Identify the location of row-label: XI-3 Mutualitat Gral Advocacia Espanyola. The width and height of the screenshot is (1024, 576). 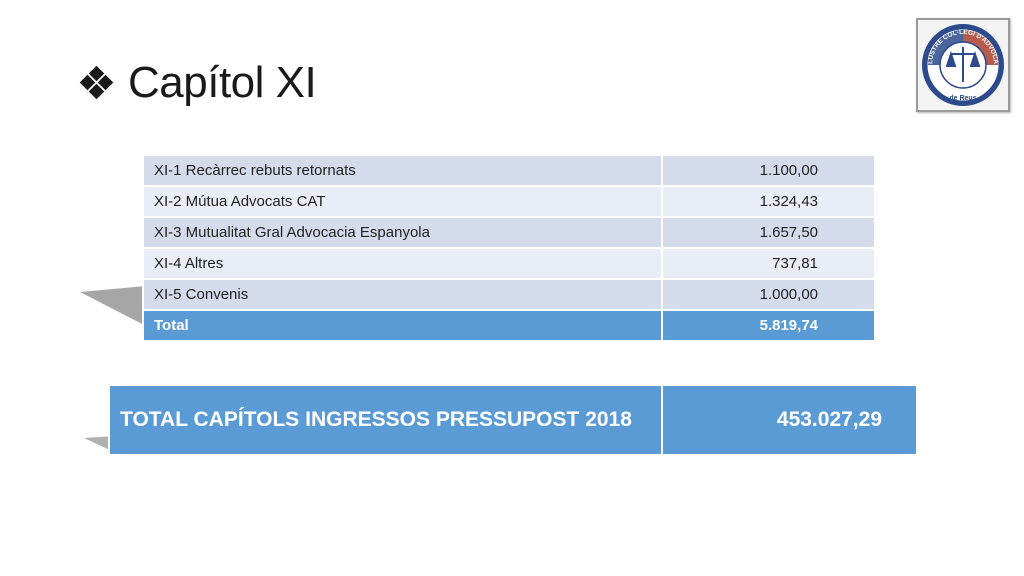
(402, 232).